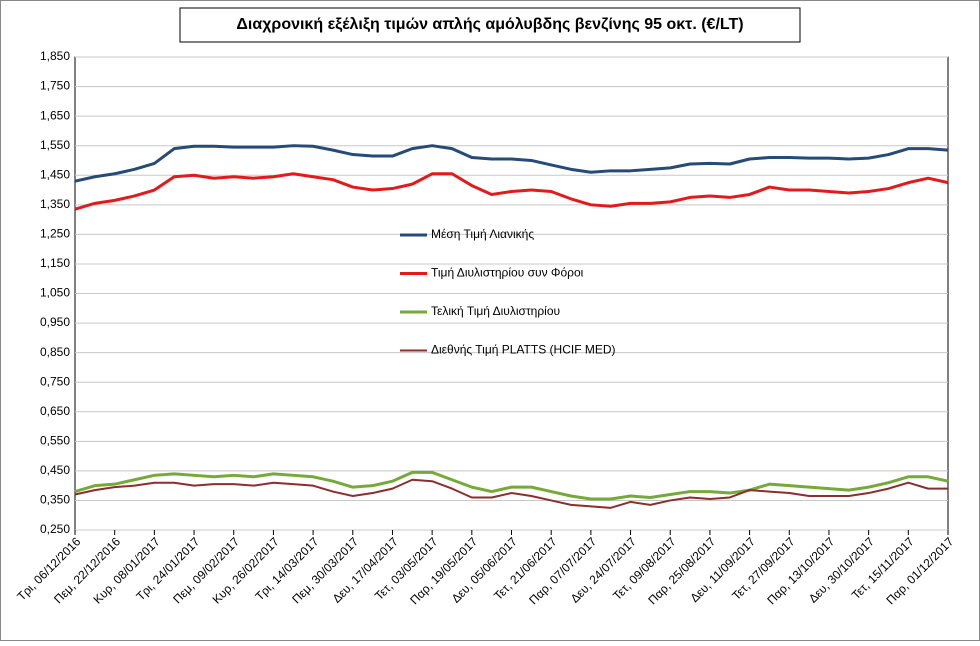 The image size is (980, 646). I want to click on y-tick-label: 1,450, so click(55, 174).